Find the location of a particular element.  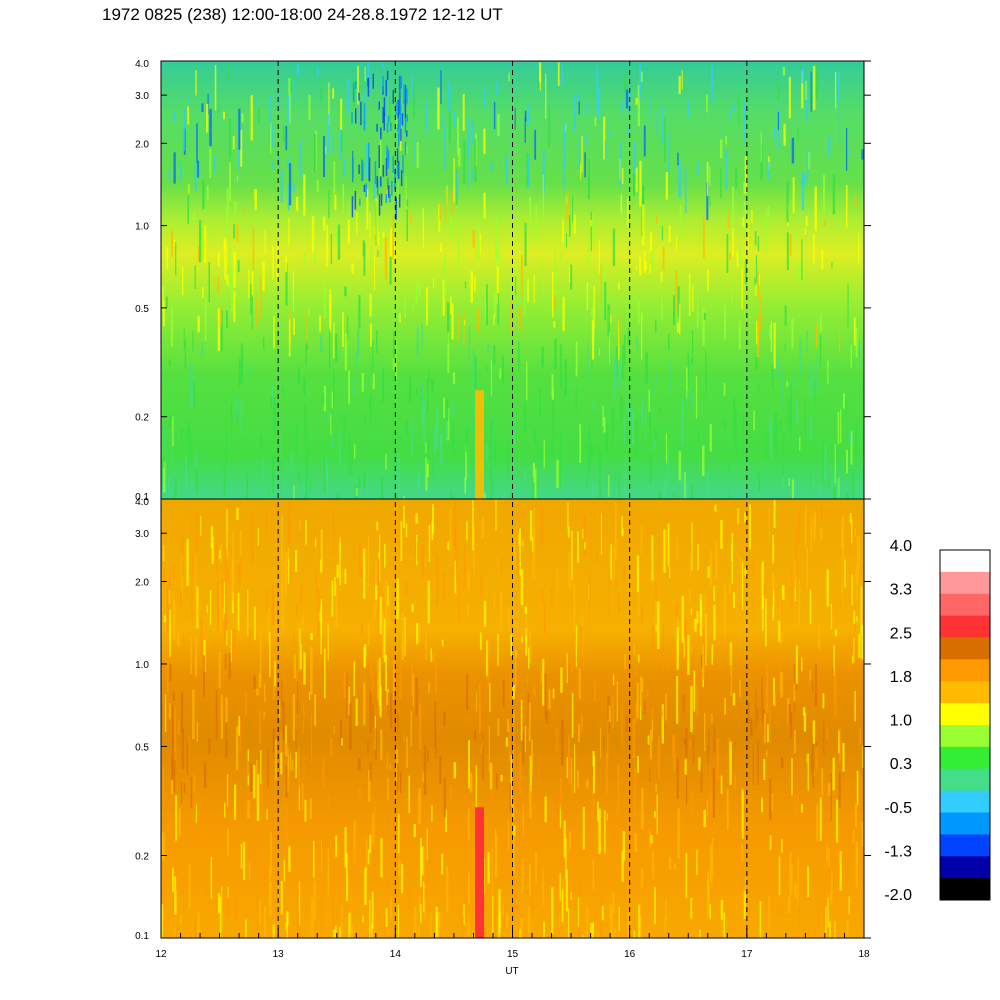

colorbar-label: -1.3 is located at coordinates (898, 851).